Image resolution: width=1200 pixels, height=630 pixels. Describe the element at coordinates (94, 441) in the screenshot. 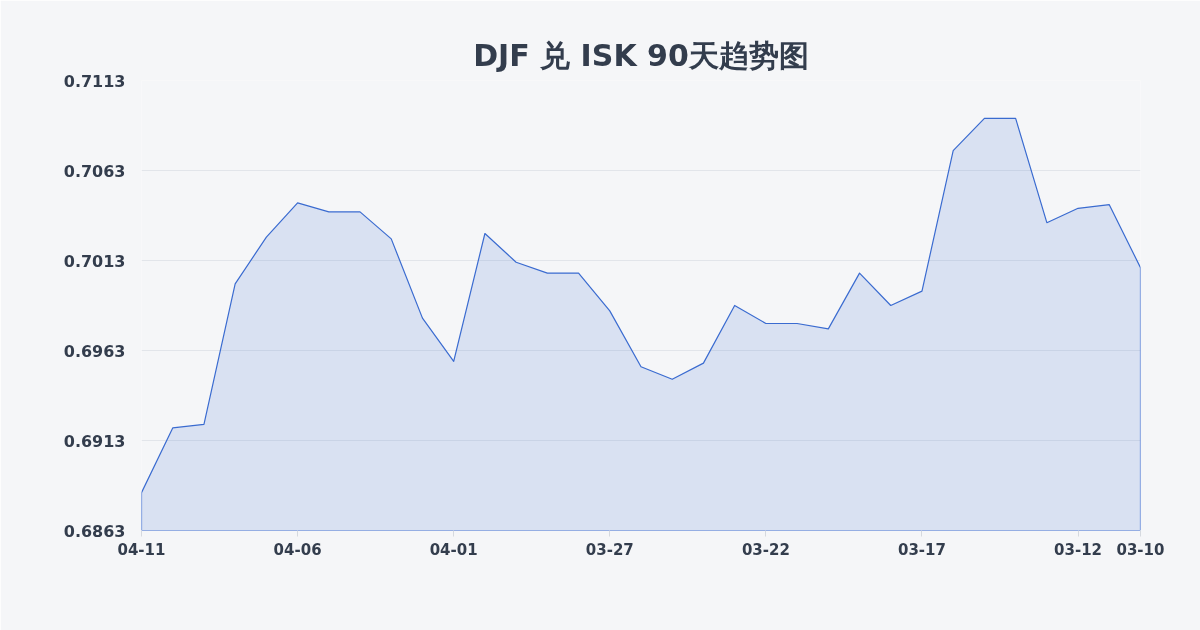

I see `y-tick-label: 0.6913` at that location.